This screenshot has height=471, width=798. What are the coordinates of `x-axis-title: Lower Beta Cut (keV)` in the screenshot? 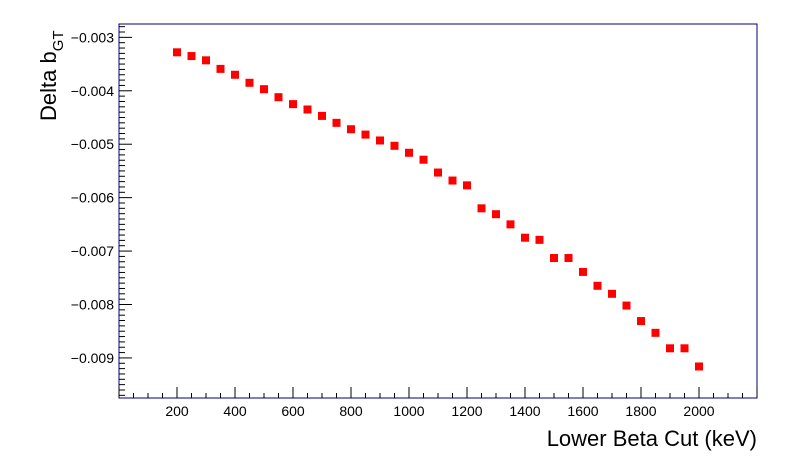 It's located at (652, 438).